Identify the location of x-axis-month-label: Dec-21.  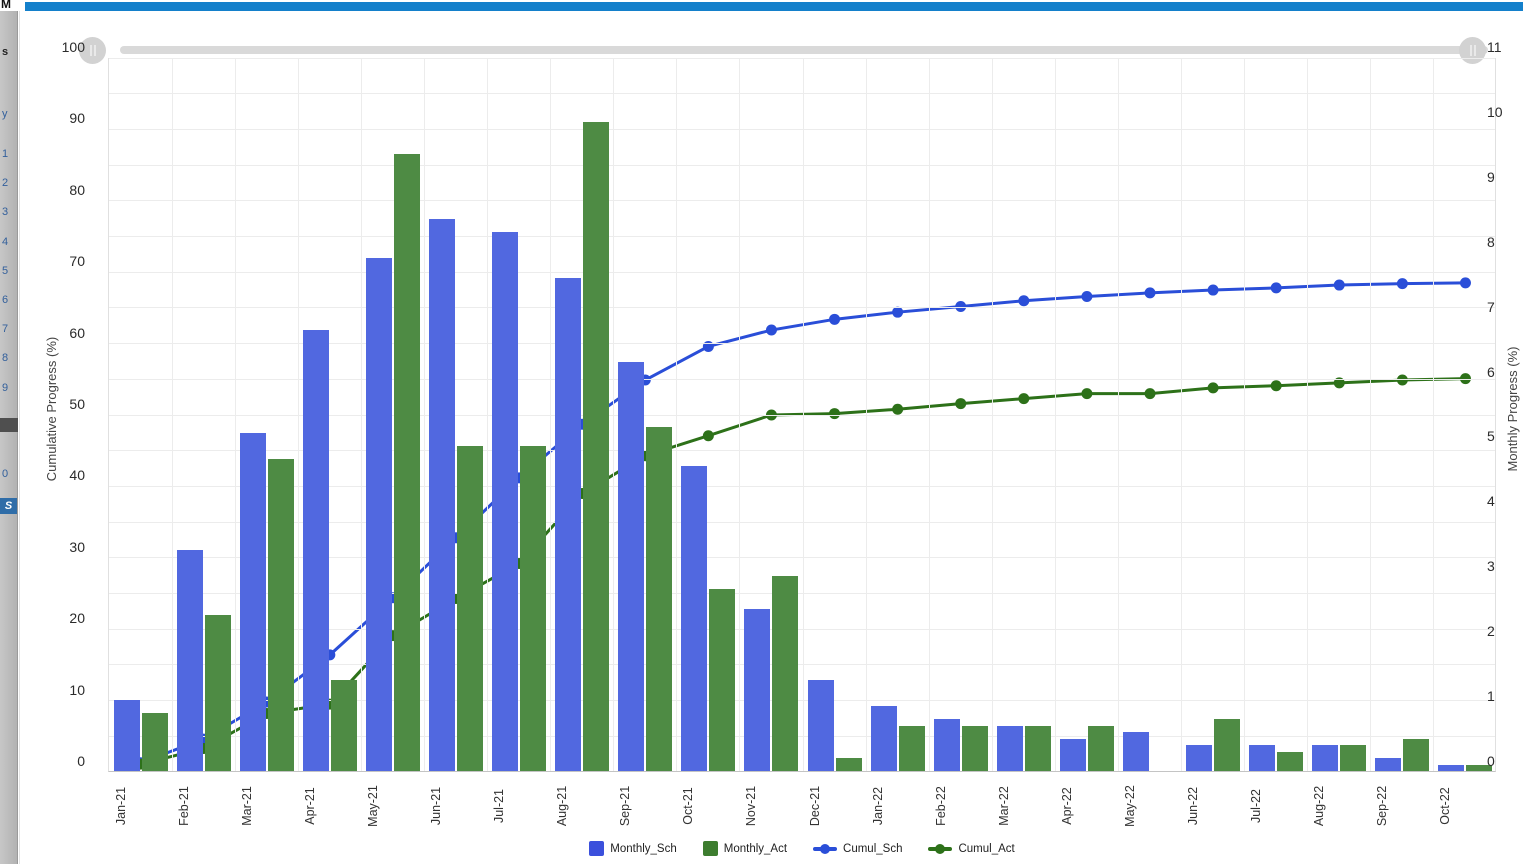
(814, 806).